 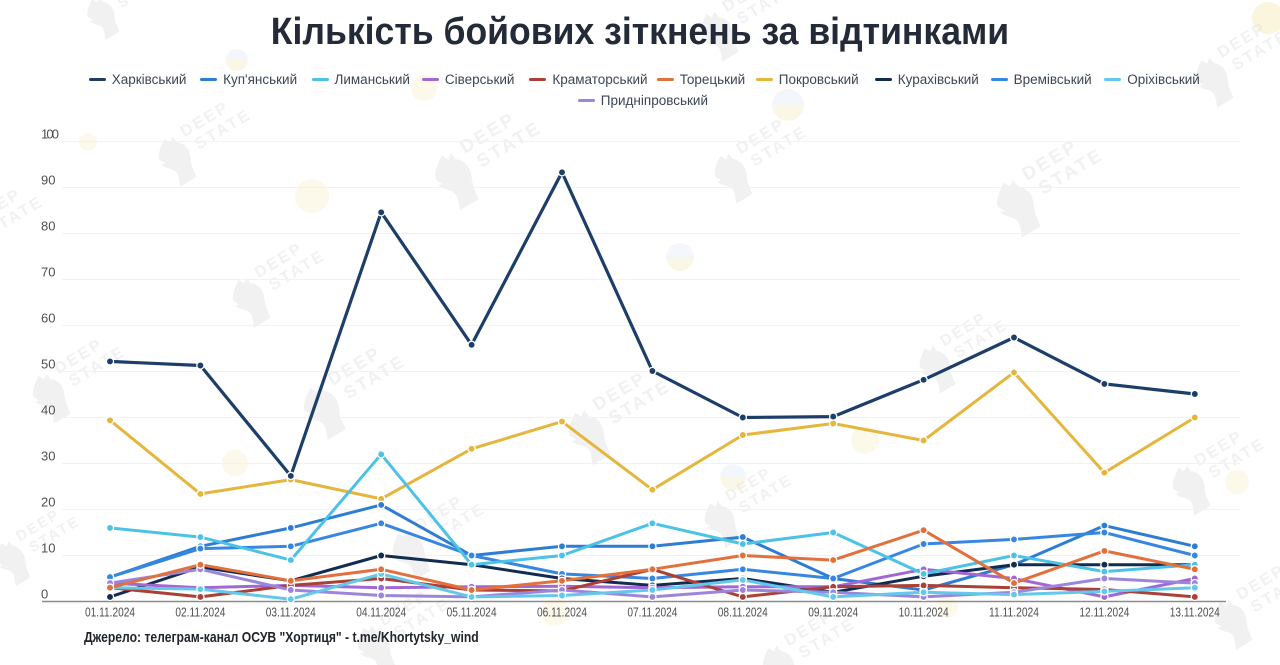 I want to click on svg-text: 04.11.2024, so click(x=381, y=613).